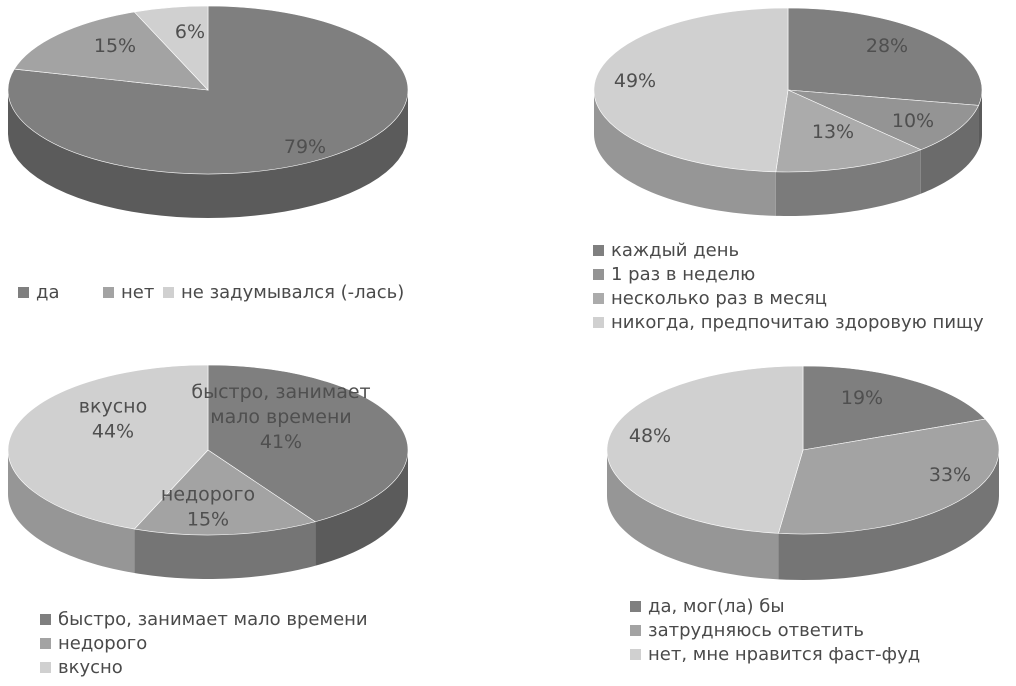 This screenshot has height=686, width=1016. Describe the element at coordinates (887, 46) in the screenshot. I see `pie-2-data-label-1: 28%` at that location.